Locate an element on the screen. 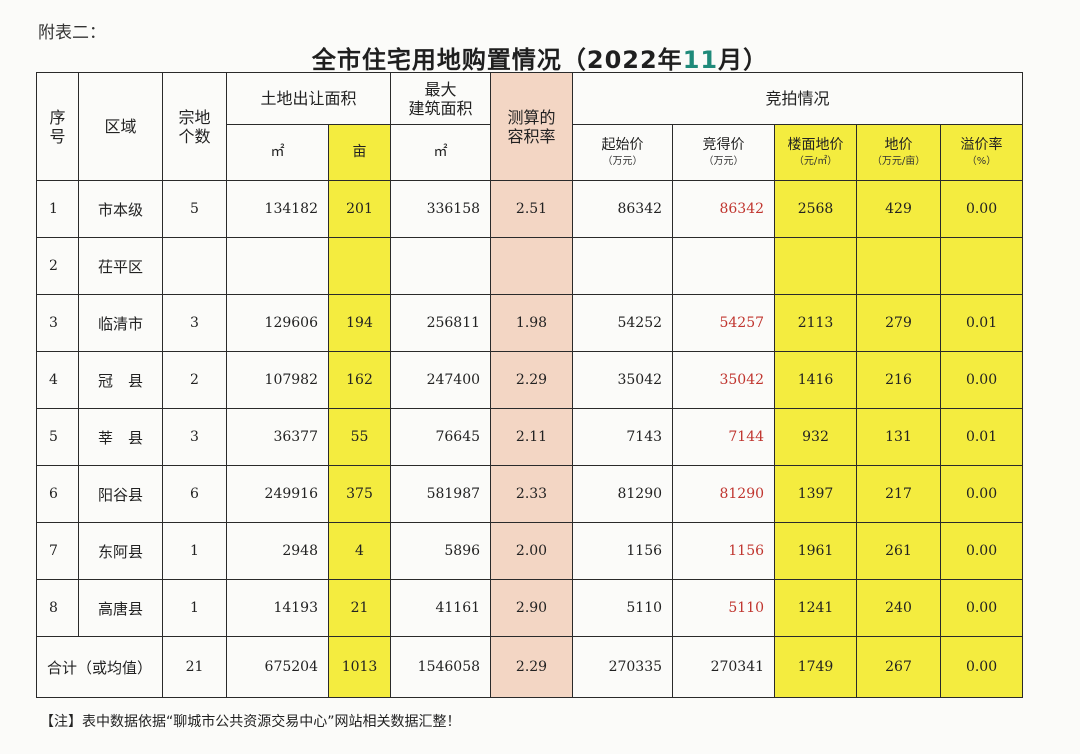  cell-seq: 5 is located at coordinates (57, 437).